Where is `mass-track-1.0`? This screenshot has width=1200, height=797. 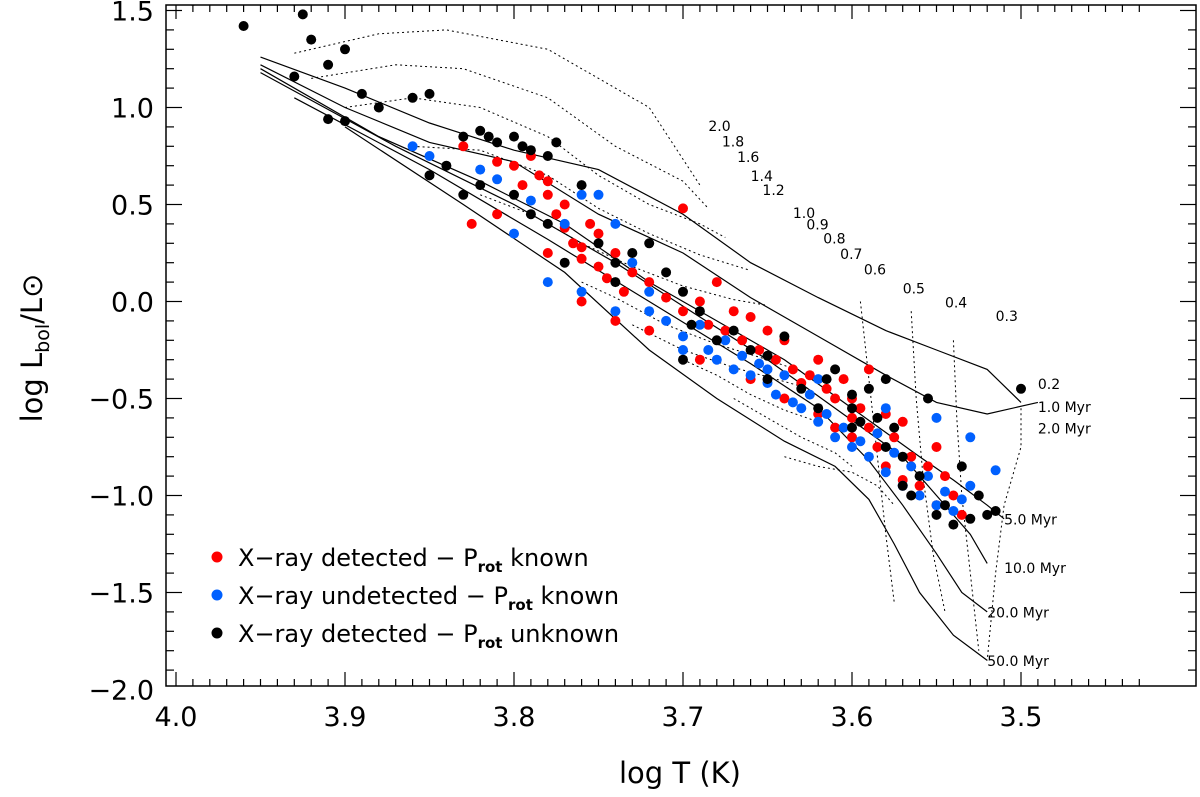 mass-track-1.0 is located at coordinates (691, 326).